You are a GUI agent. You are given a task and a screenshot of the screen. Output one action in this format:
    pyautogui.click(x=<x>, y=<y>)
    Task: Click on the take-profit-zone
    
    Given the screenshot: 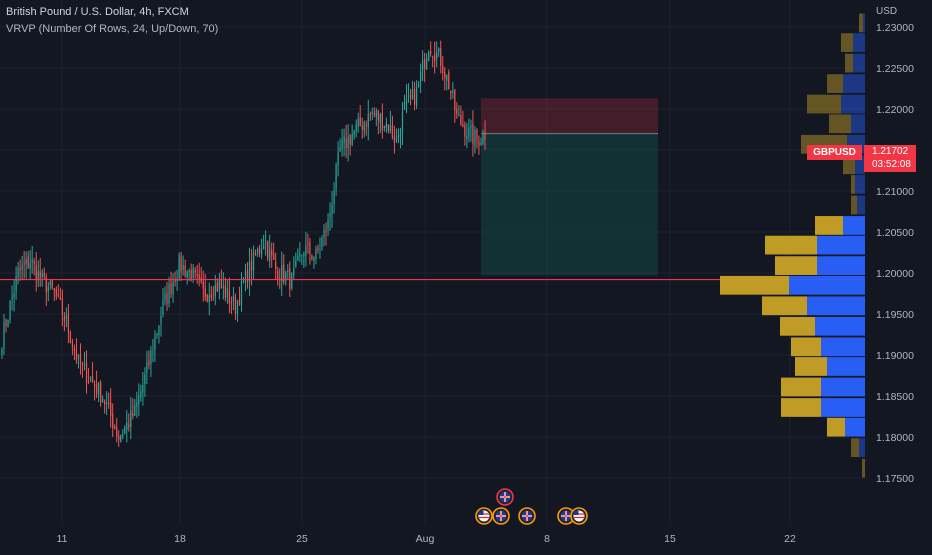 What is the action you would take?
    pyautogui.click(x=569, y=204)
    